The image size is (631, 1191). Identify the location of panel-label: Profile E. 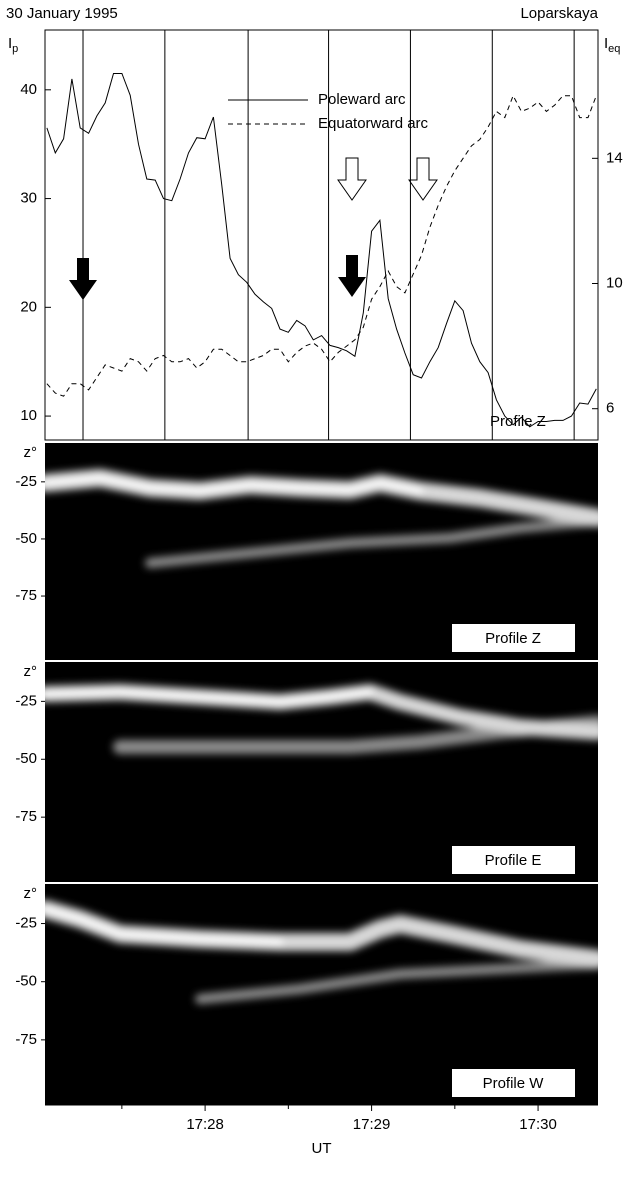
(513, 860).